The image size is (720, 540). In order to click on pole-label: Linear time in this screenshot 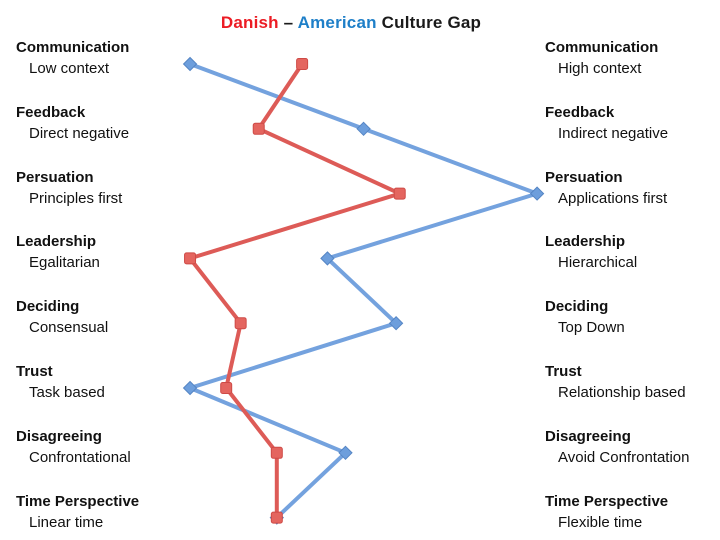, I will do `click(66, 522)`.